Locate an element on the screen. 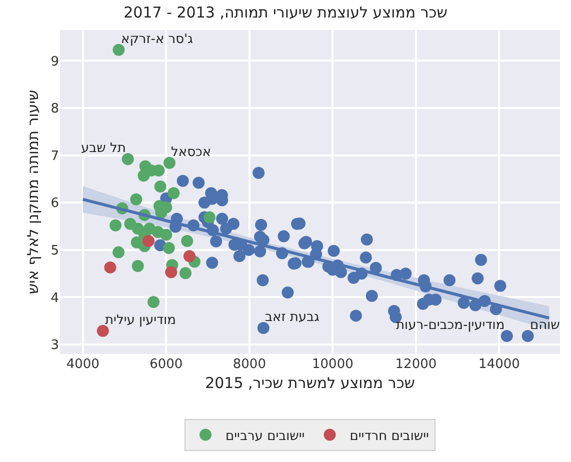  x-tick-label: 6000 is located at coordinates (166, 364).